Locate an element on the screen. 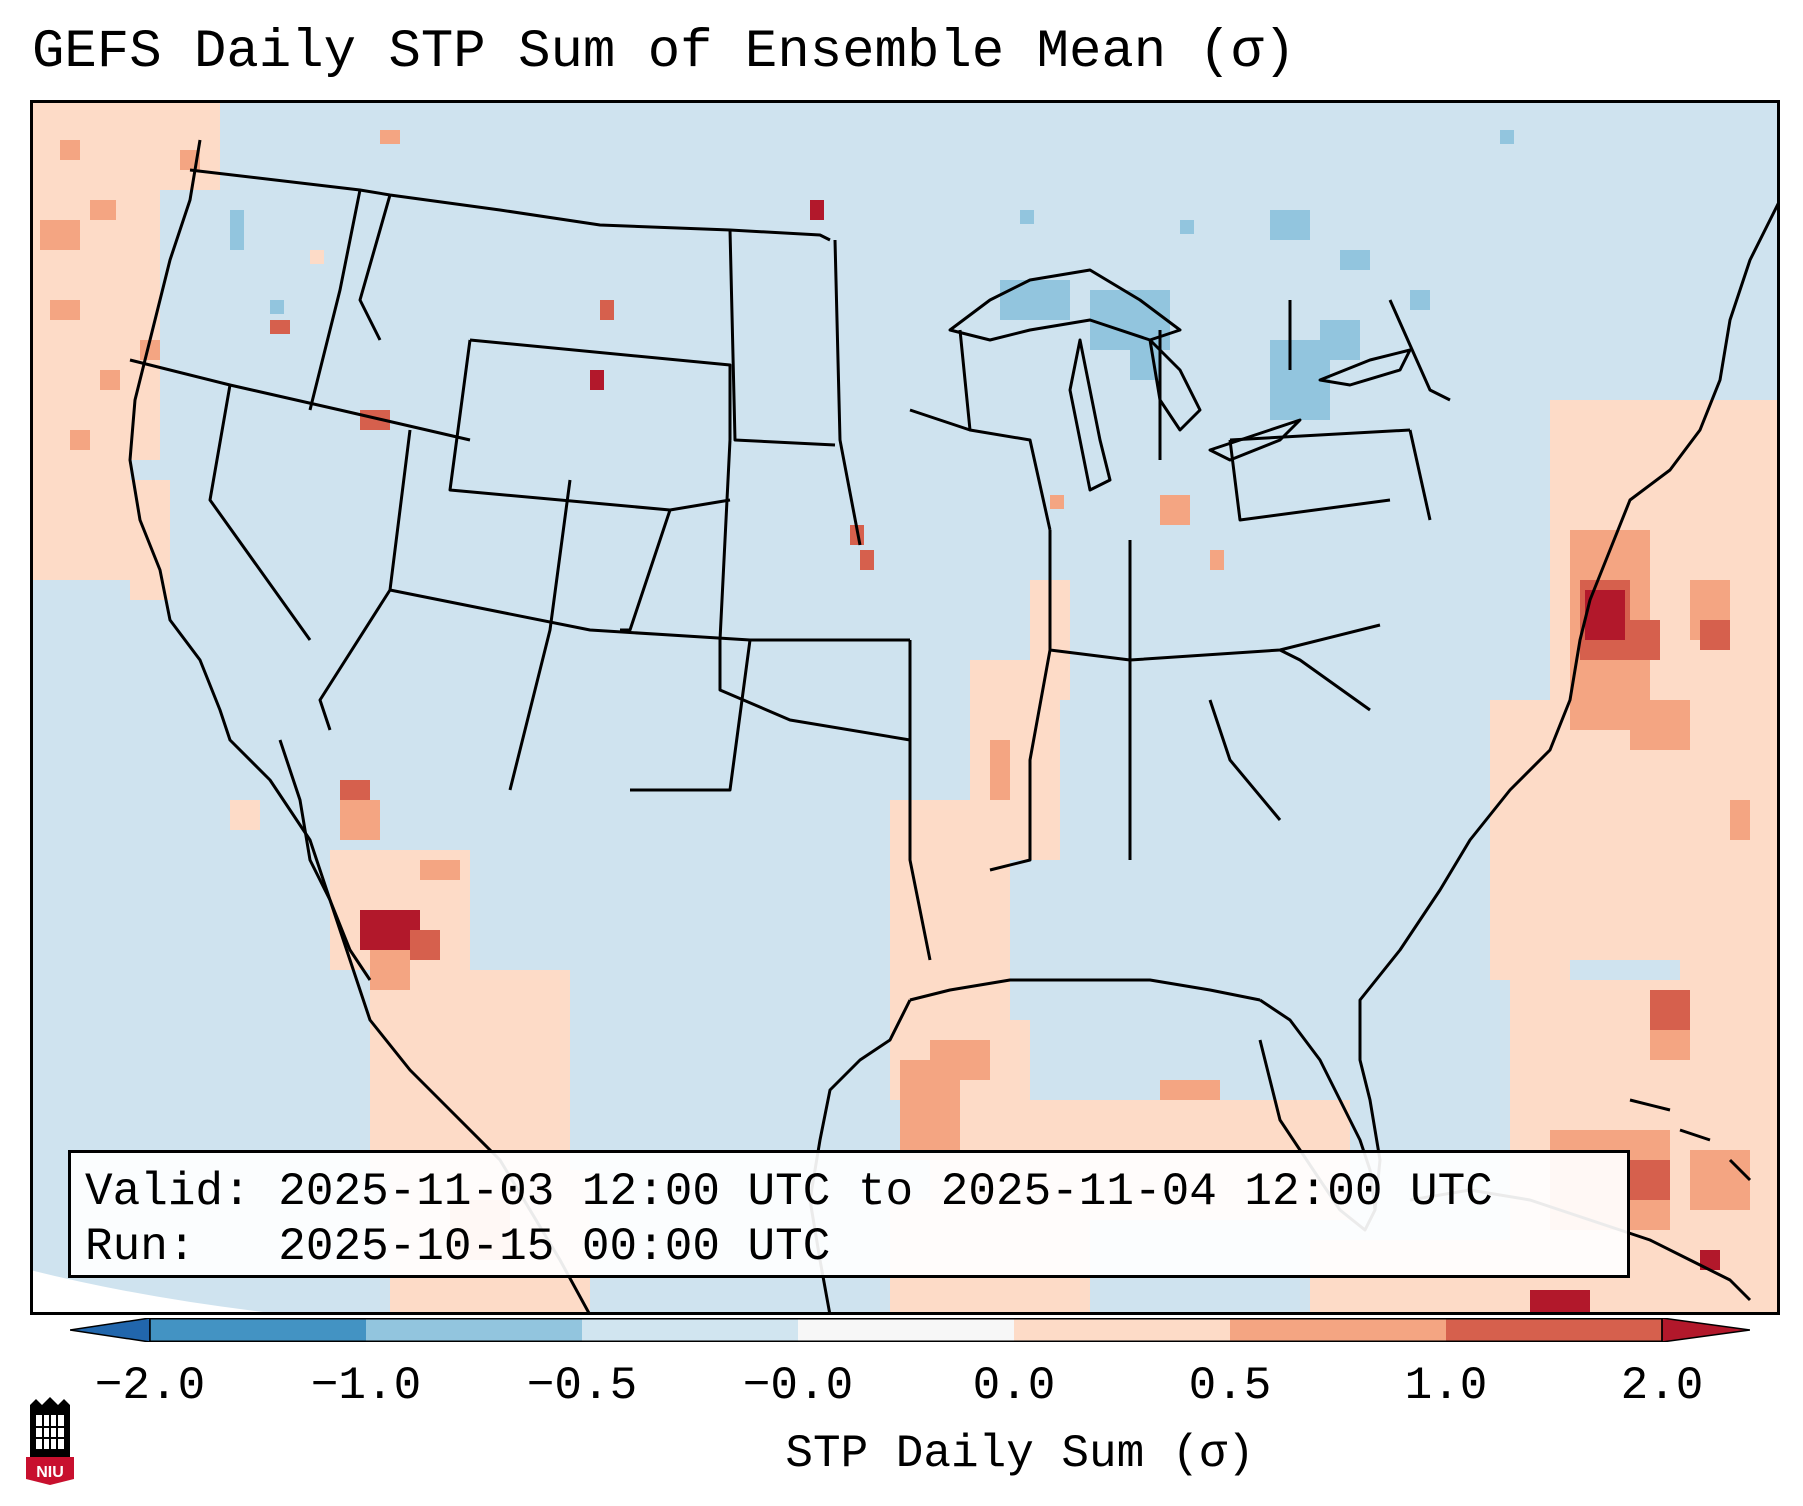  colorbar-frame is located at coordinates (906, 1330).